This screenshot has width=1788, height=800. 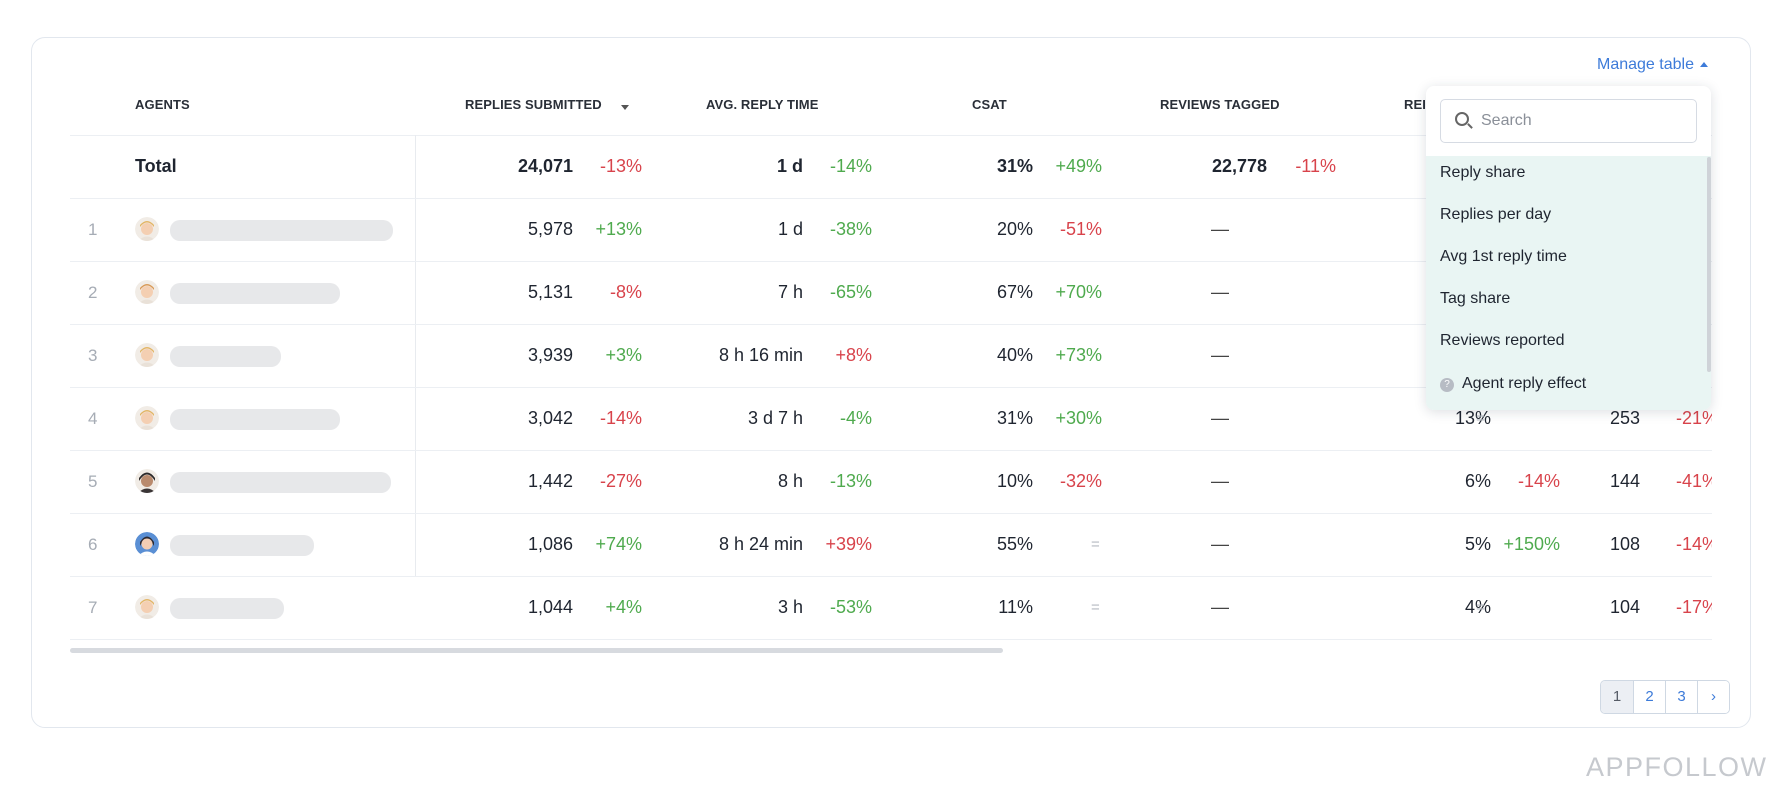 What do you see at coordinates (989, 104) in the screenshot?
I see `column-header-csat: CSAT` at bounding box center [989, 104].